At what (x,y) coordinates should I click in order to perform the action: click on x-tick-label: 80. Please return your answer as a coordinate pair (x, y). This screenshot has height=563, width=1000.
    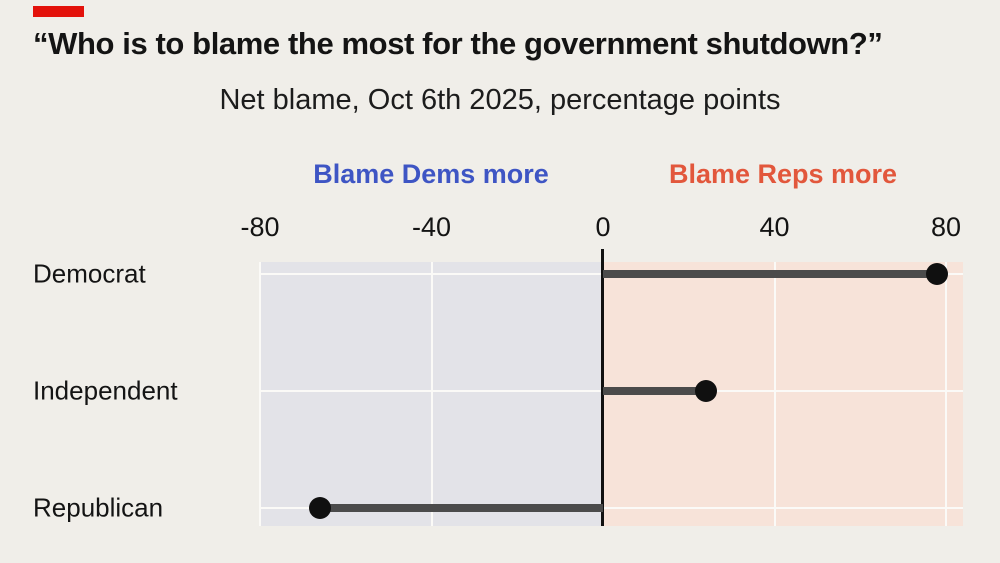
    Looking at the image, I should click on (946, 227).